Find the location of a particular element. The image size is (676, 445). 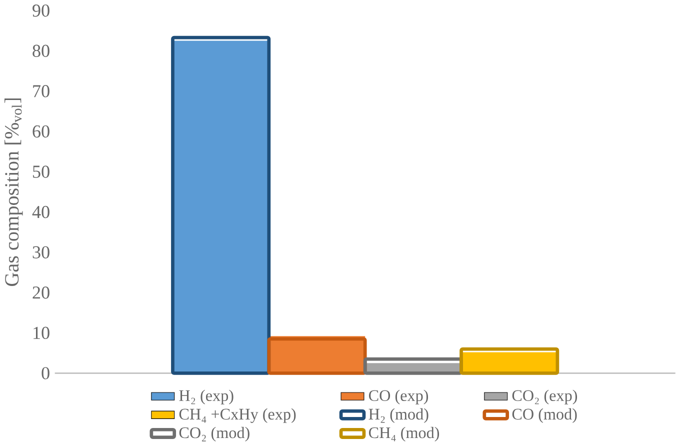

y-tick-label: 70 is located at coordinates (41, 91).